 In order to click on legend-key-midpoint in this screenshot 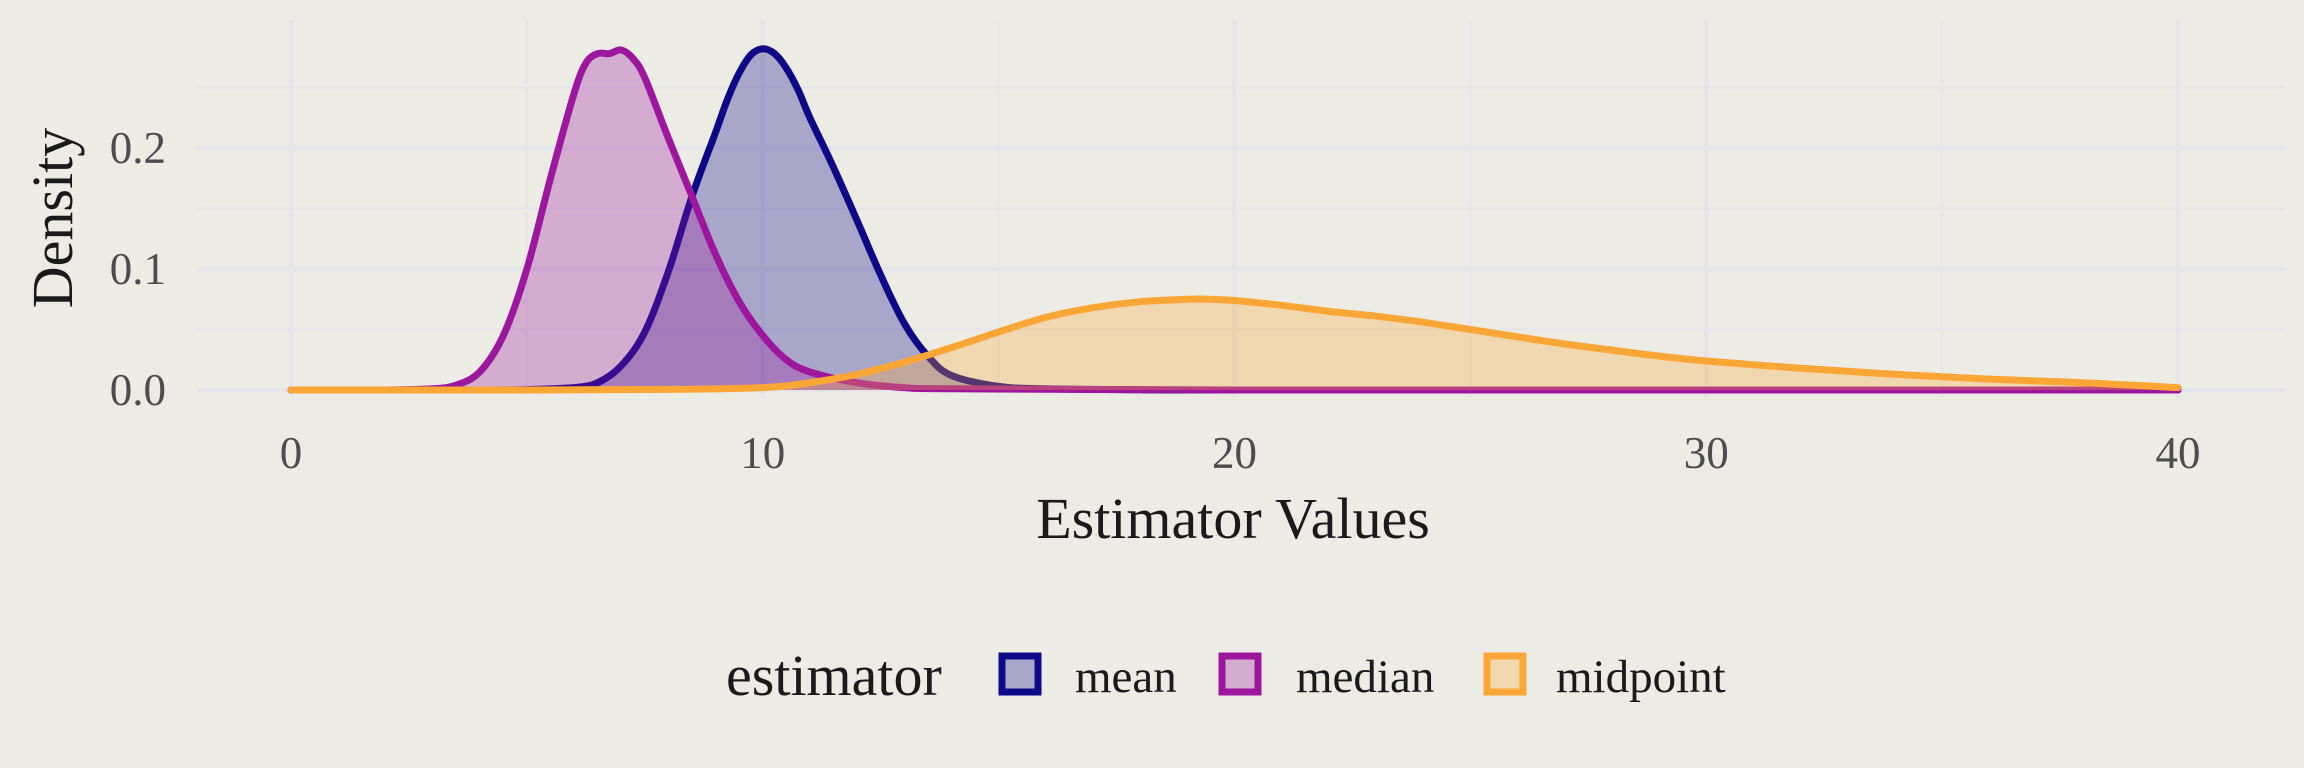, I will do `click(1505, 674)`.